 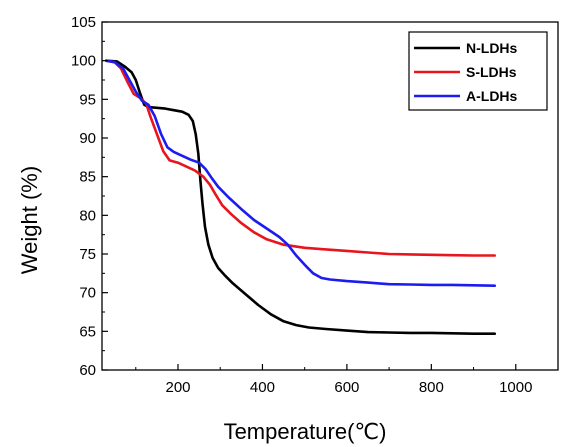 What do you see at coordinates (29, 220) in the screenshot?
I see `y-axis-title: Weight (%)` at bounding box center [29, 220].